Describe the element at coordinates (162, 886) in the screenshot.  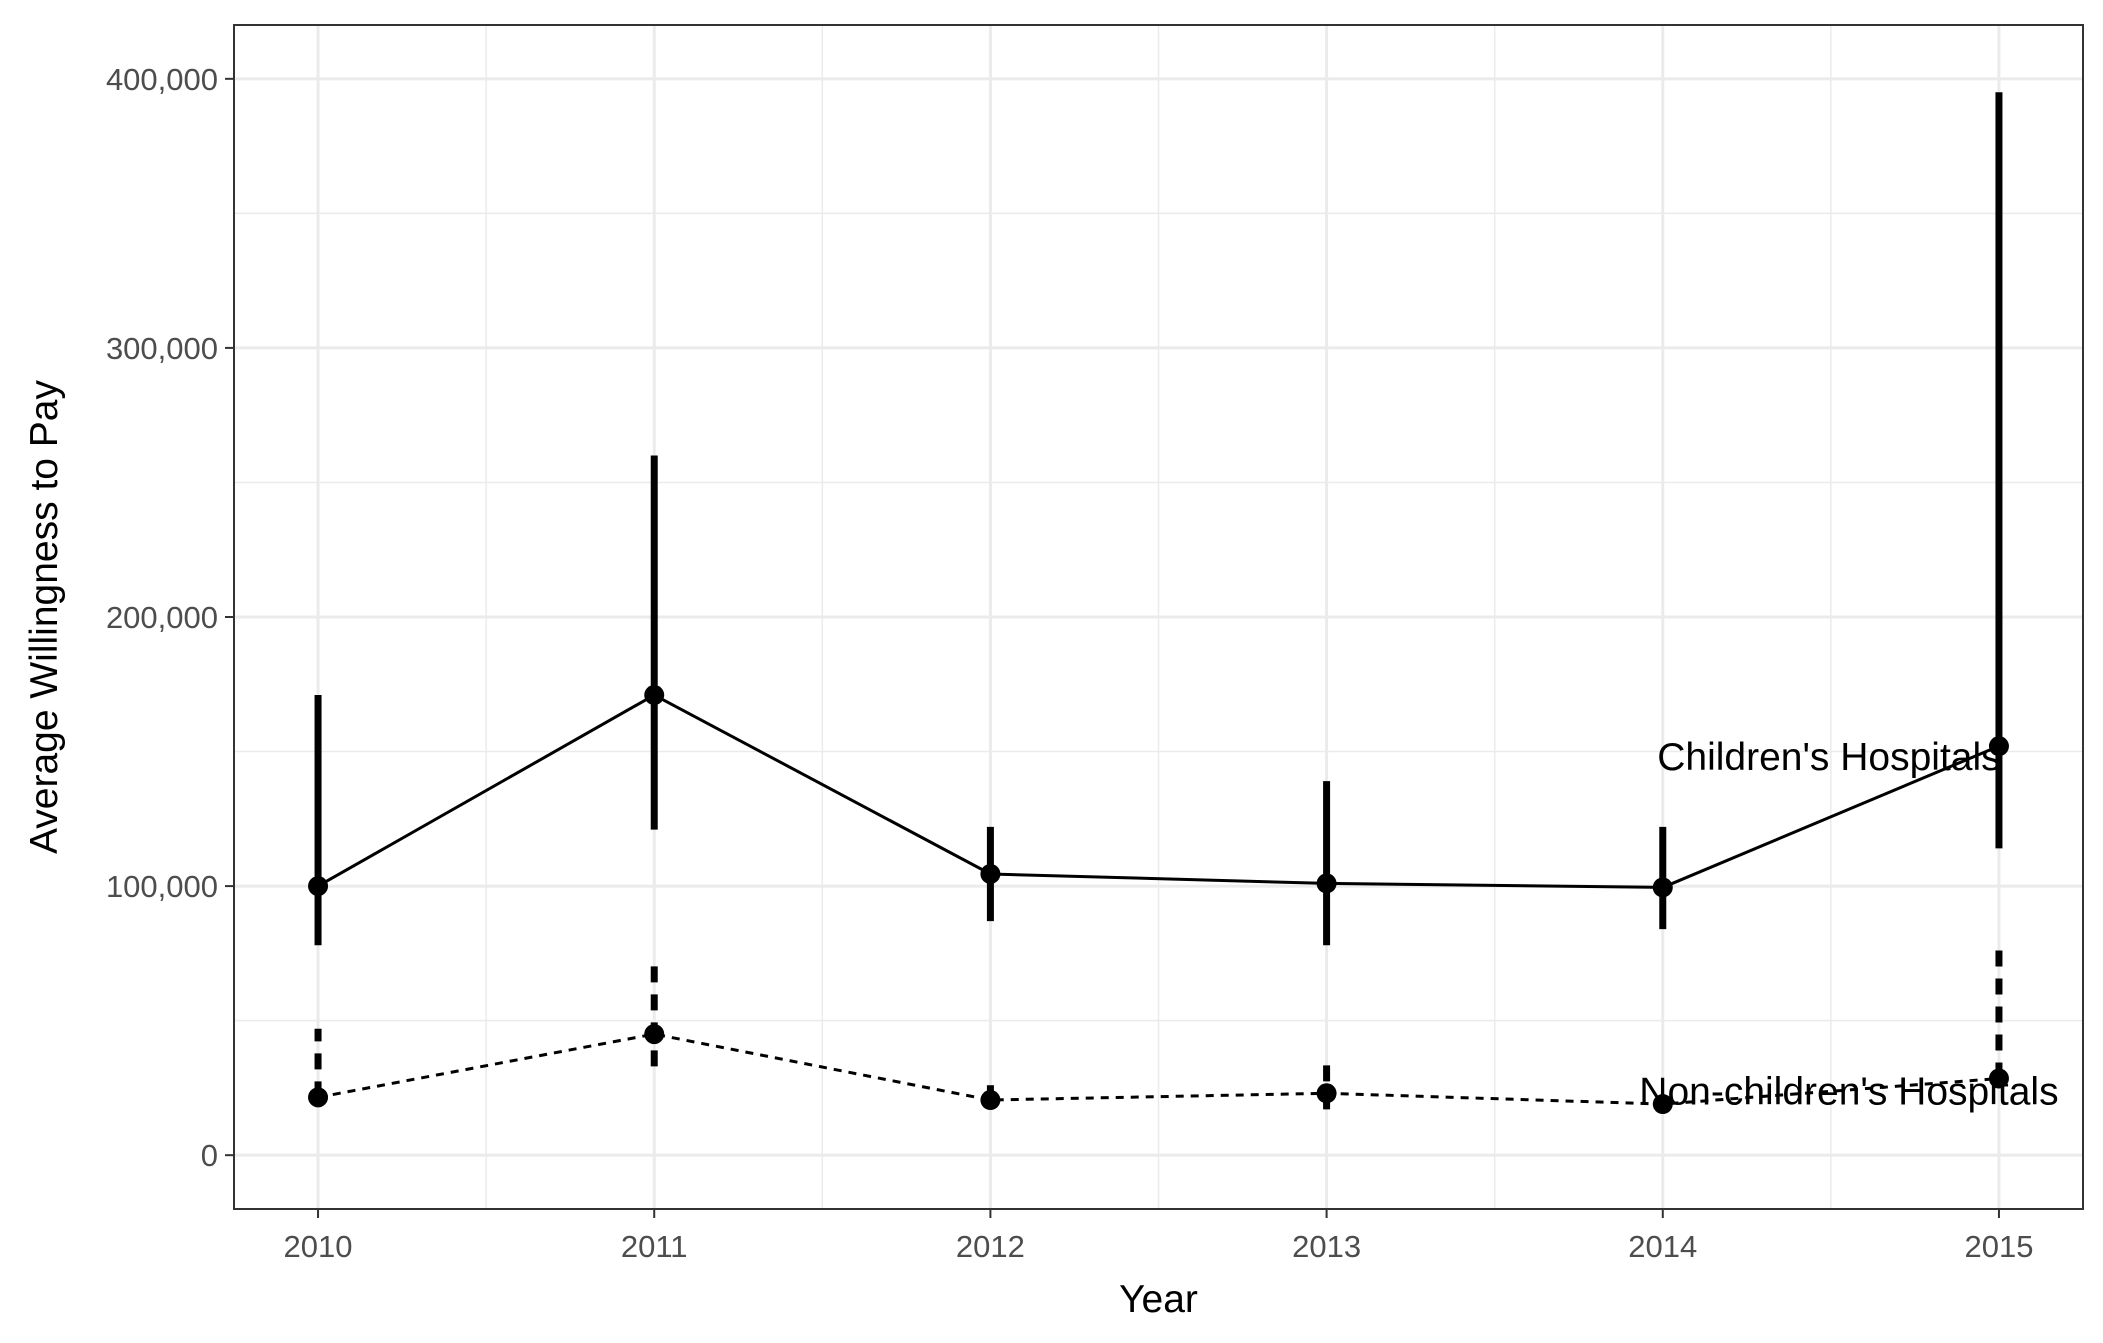
I see `y-tick-label: 100,000` at that location.